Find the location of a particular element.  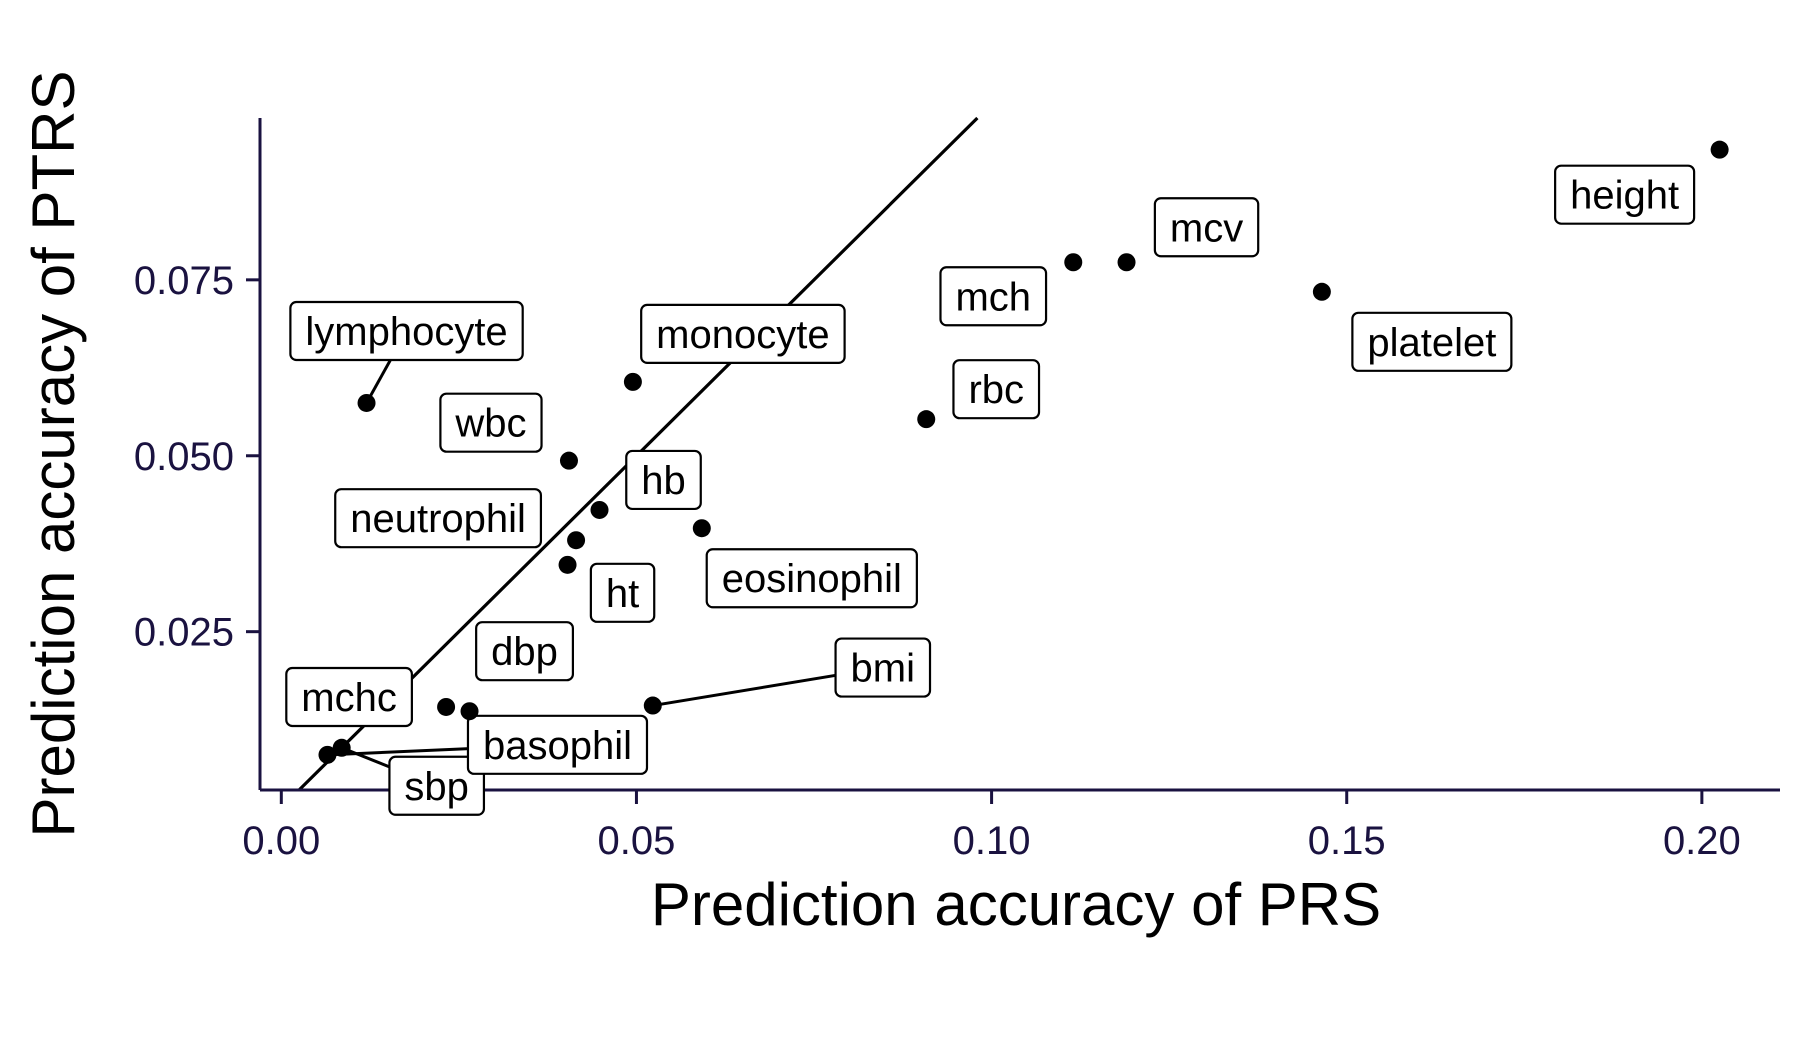

label-text-wbc: wbc is located at coordinates (490, 424).